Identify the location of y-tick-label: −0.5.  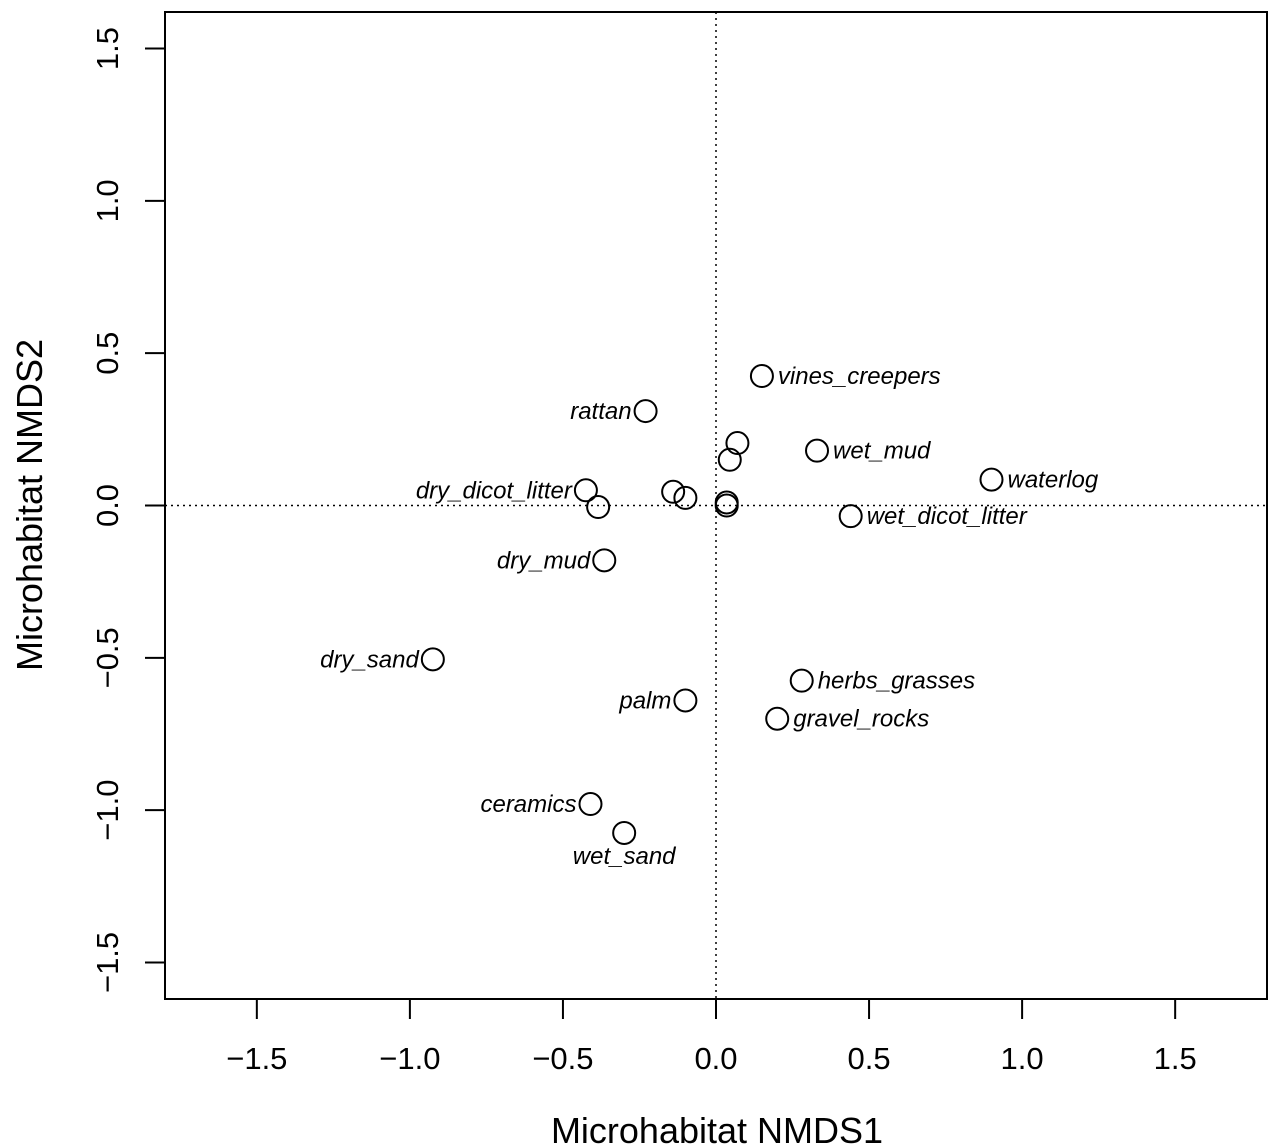
(107, 657).